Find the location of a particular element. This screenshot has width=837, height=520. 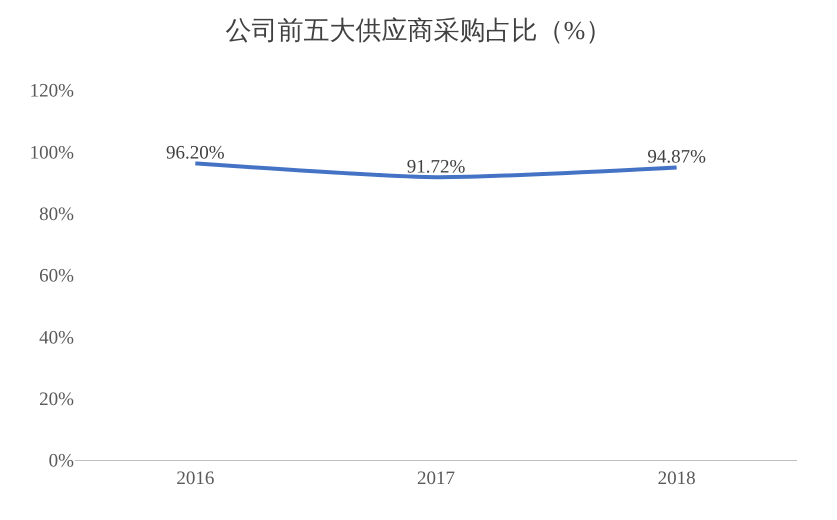

y-tick-label: 100% is located at coordinates (52, 153).